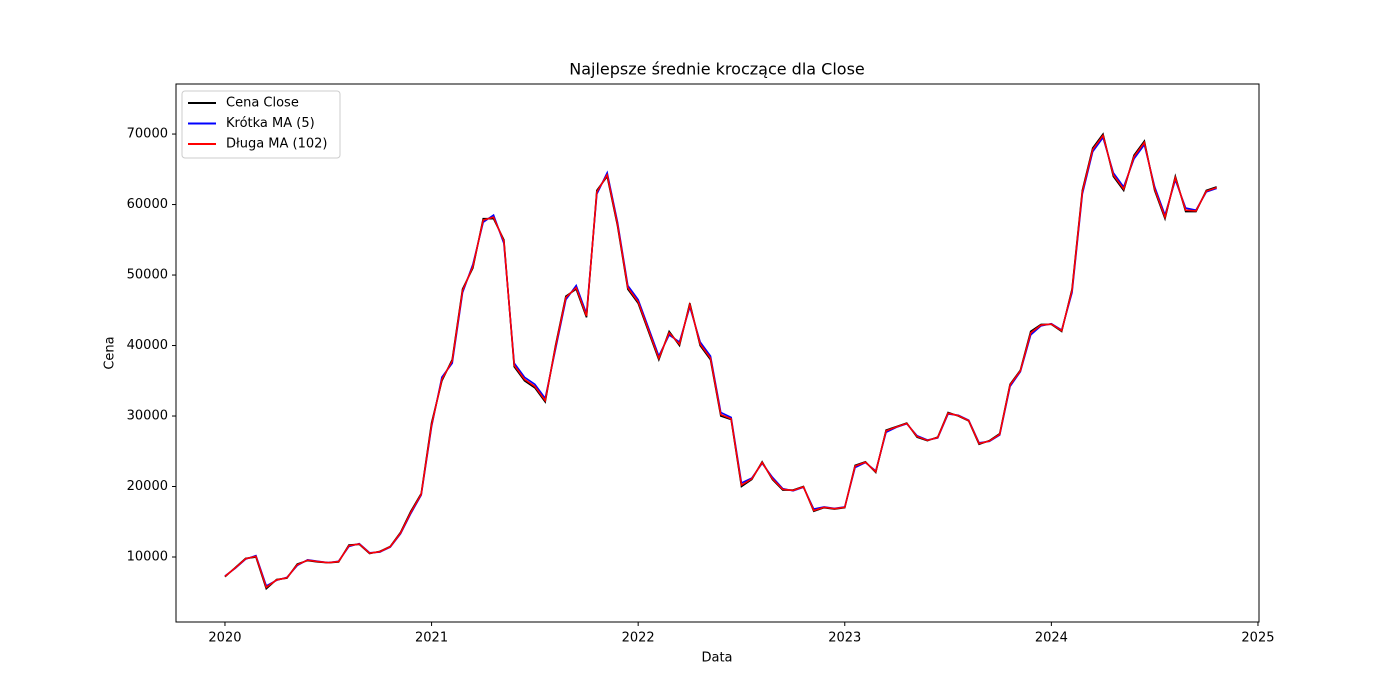  I want to click on x-tick-label: 2024, so click(1051, 638).